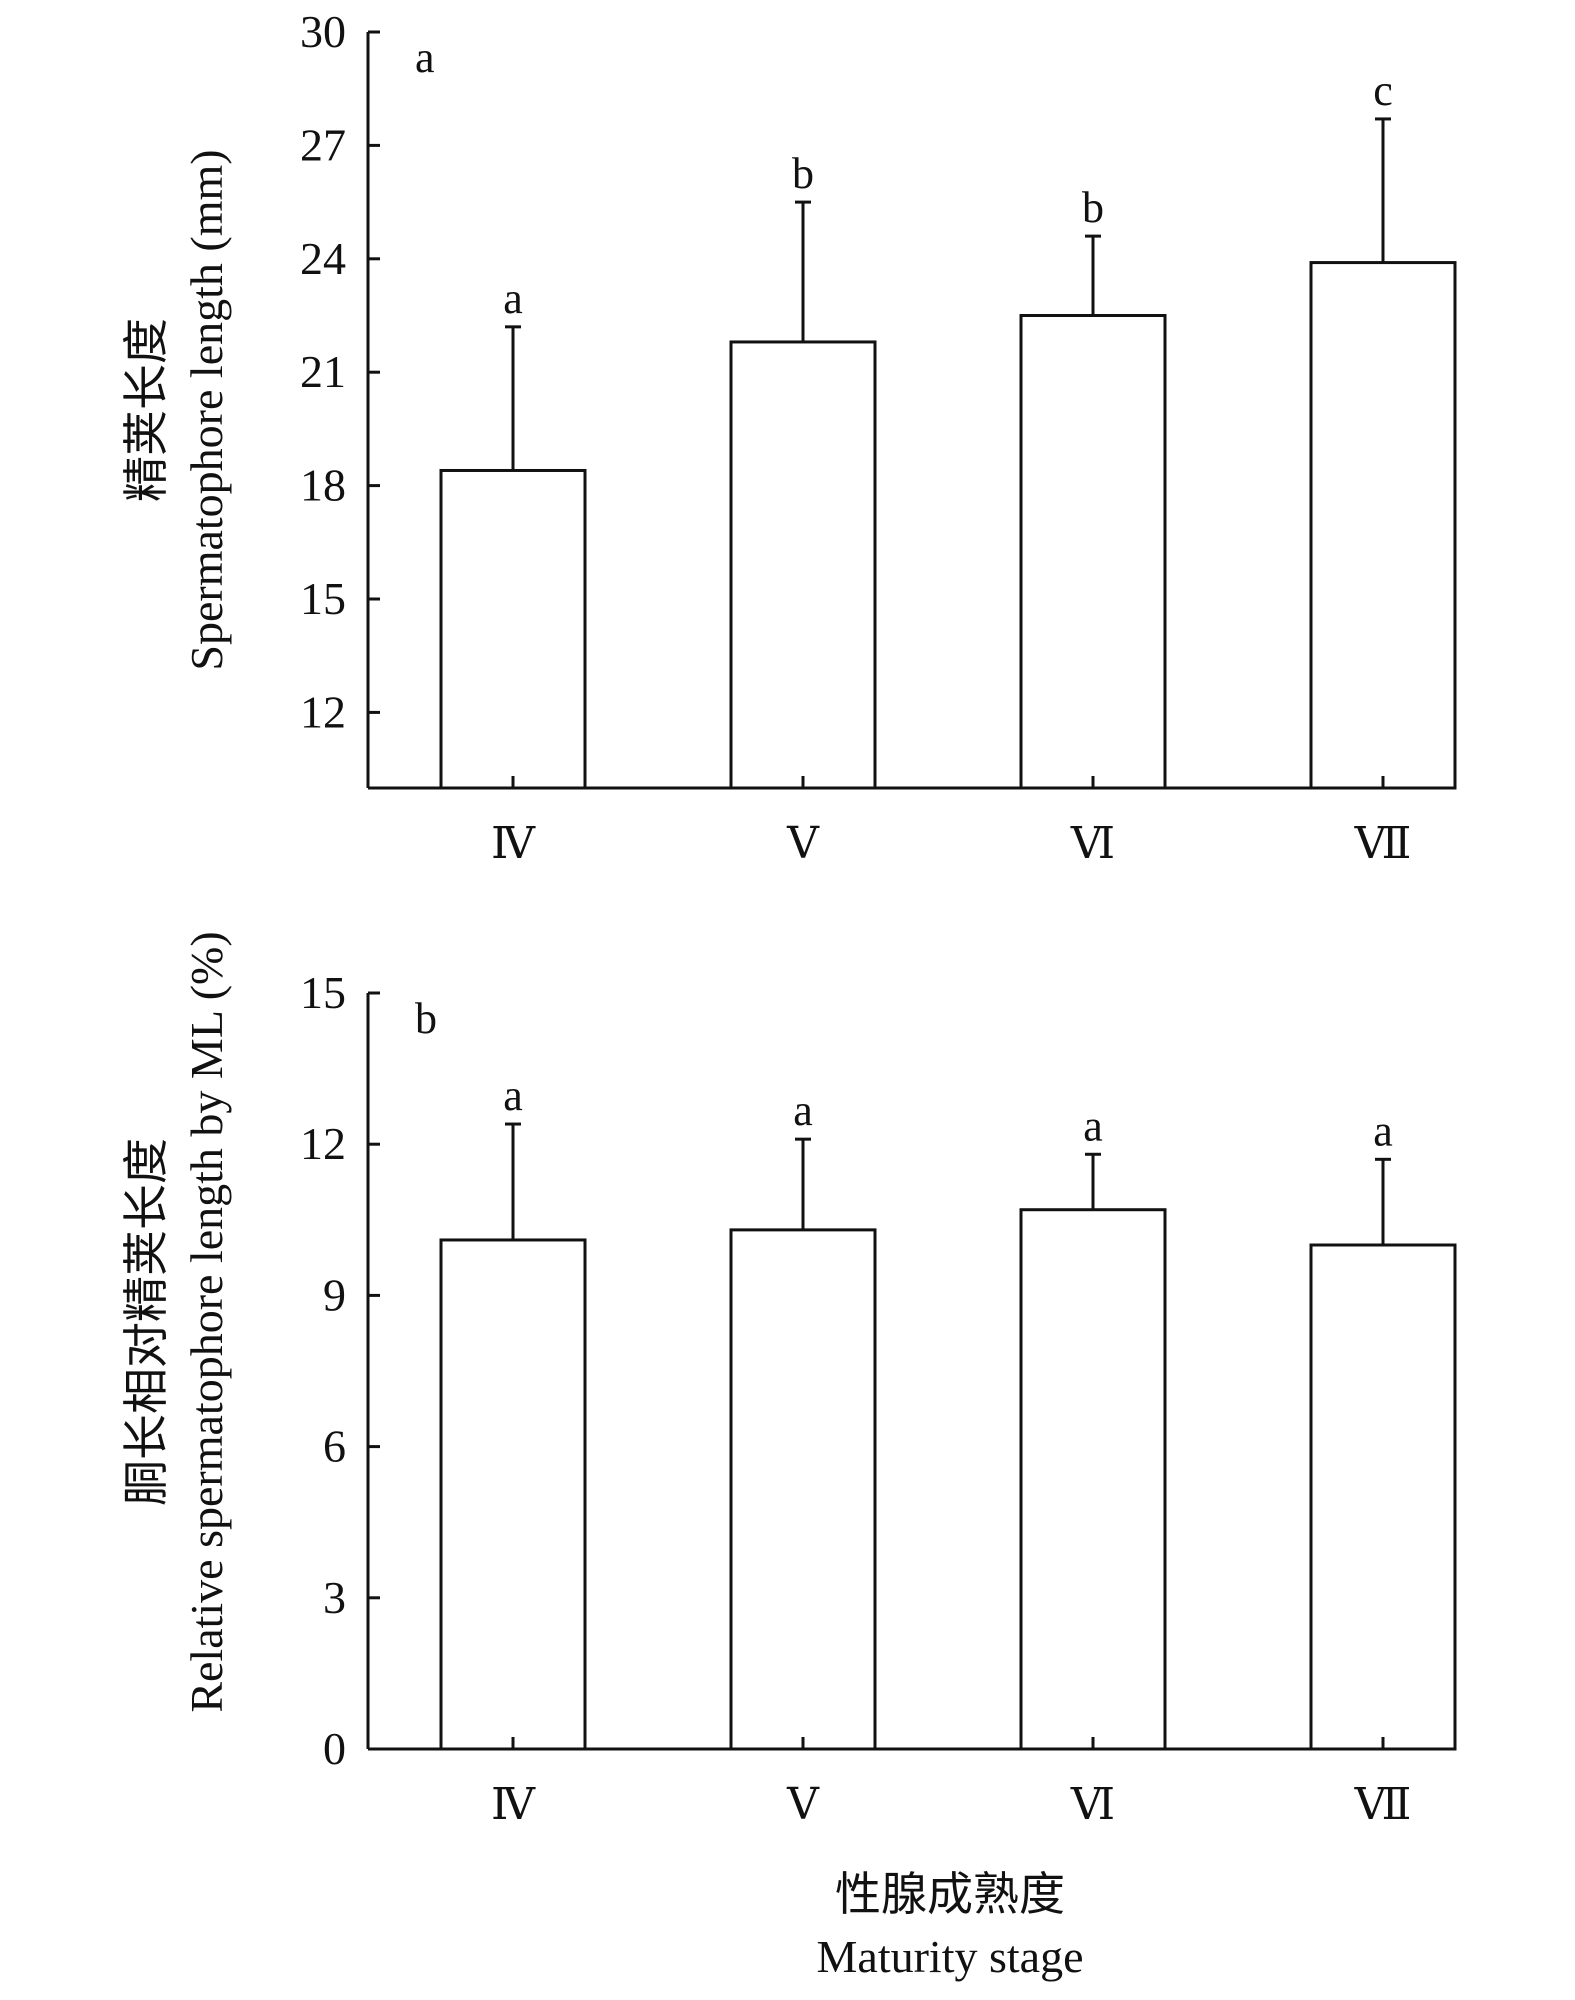  What do you see at coordinates (323, 31) in the screenshot?
I see `y-tick-label: 30` at bounding box center [323, 31].